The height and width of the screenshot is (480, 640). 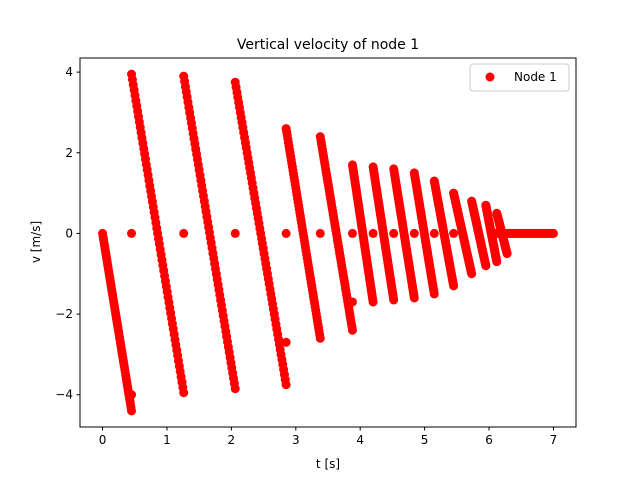 What do you see at coordinates (232, 440) in the screenshot?
I see `x-tick-label: 2` at bounding box center [232, 440].